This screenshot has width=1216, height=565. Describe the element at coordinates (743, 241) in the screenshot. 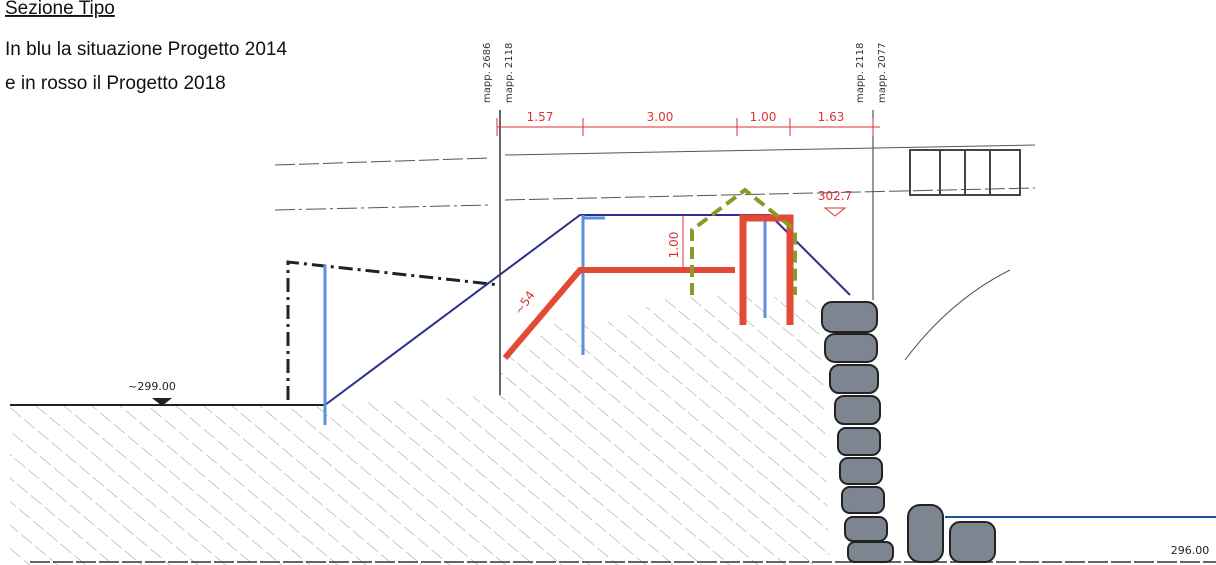

I see `green-arch` at that location.